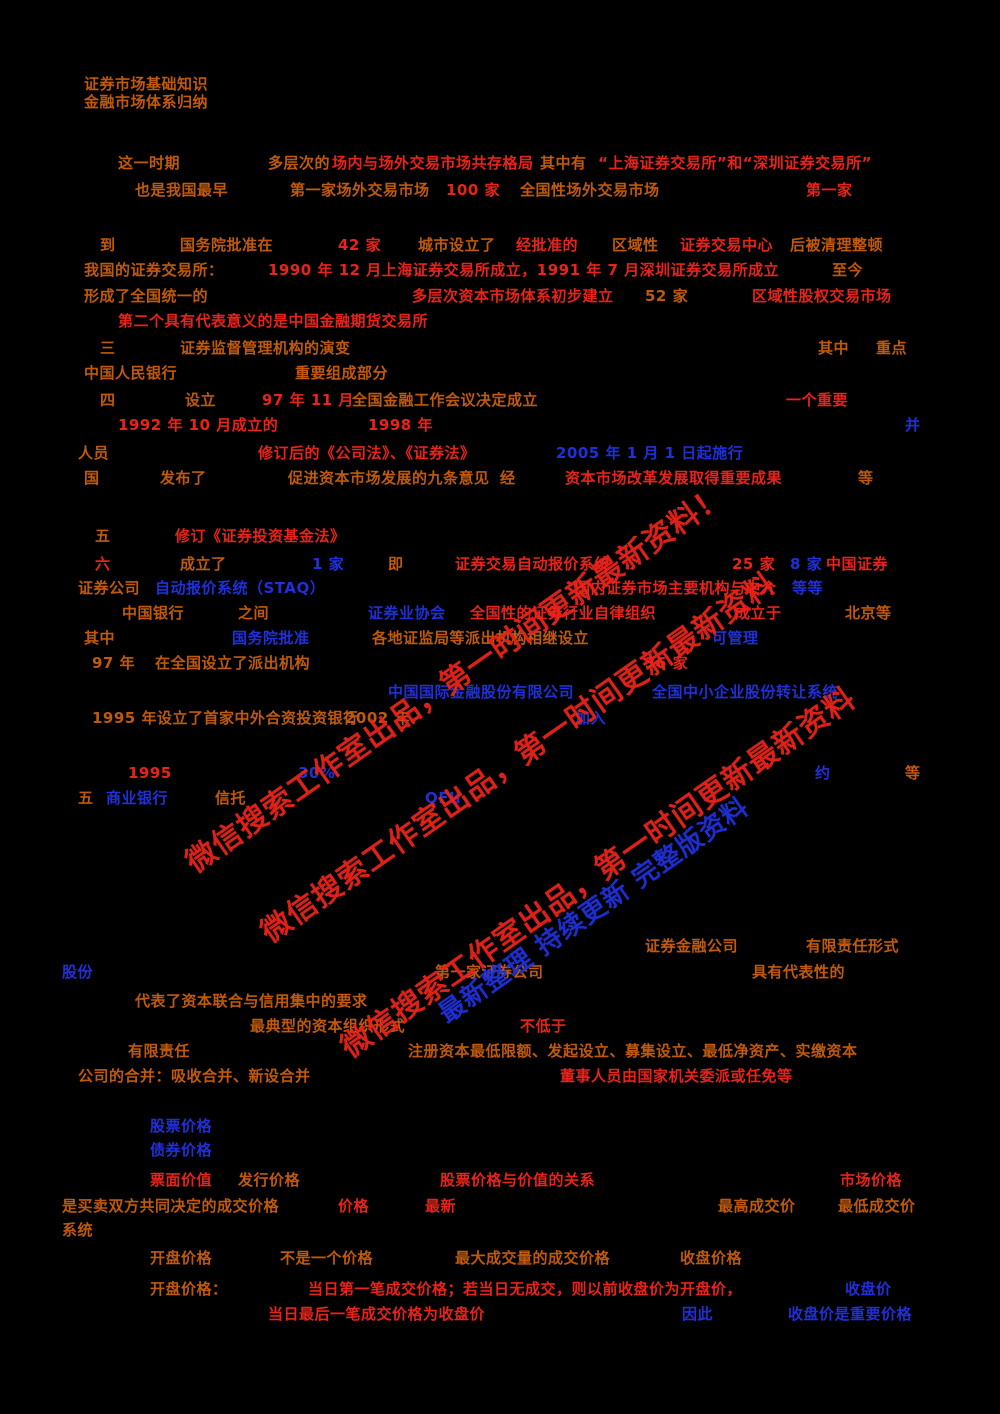 Image resolution: width=1000 pixels, height=1414 pixels. Describe the element at coordinates (754, 564) in the screenshot. I see `text-segment: 25 家` at that location.